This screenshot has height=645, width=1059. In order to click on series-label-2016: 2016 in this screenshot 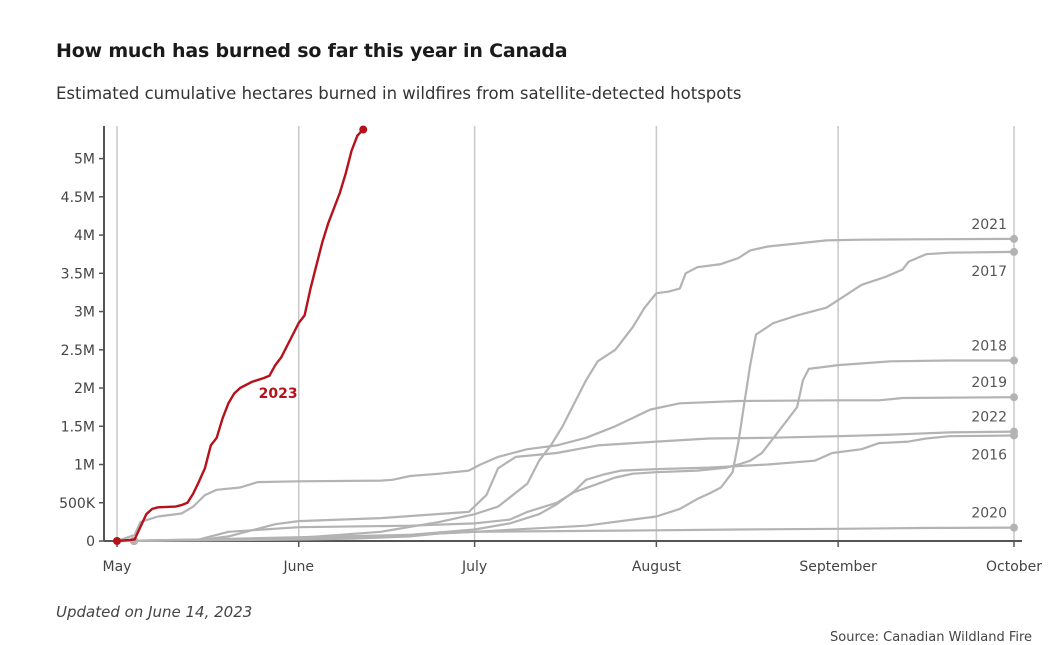, I will do `click(989, 455)`.